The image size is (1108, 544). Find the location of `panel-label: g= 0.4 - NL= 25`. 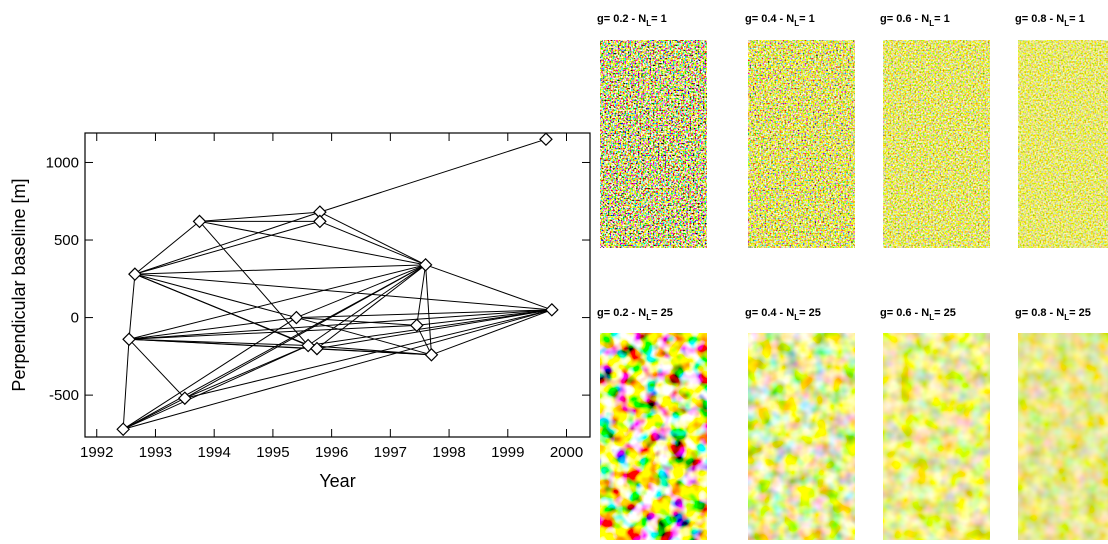

panel-label: g= 0.4 - NL= 25 is located at coordinates (783, 314).